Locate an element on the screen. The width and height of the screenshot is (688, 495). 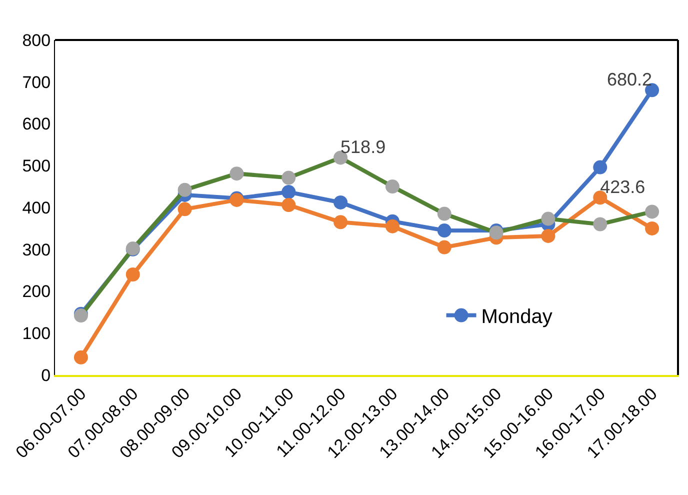
legend-label: Monday is located at coordinates (516, 317).